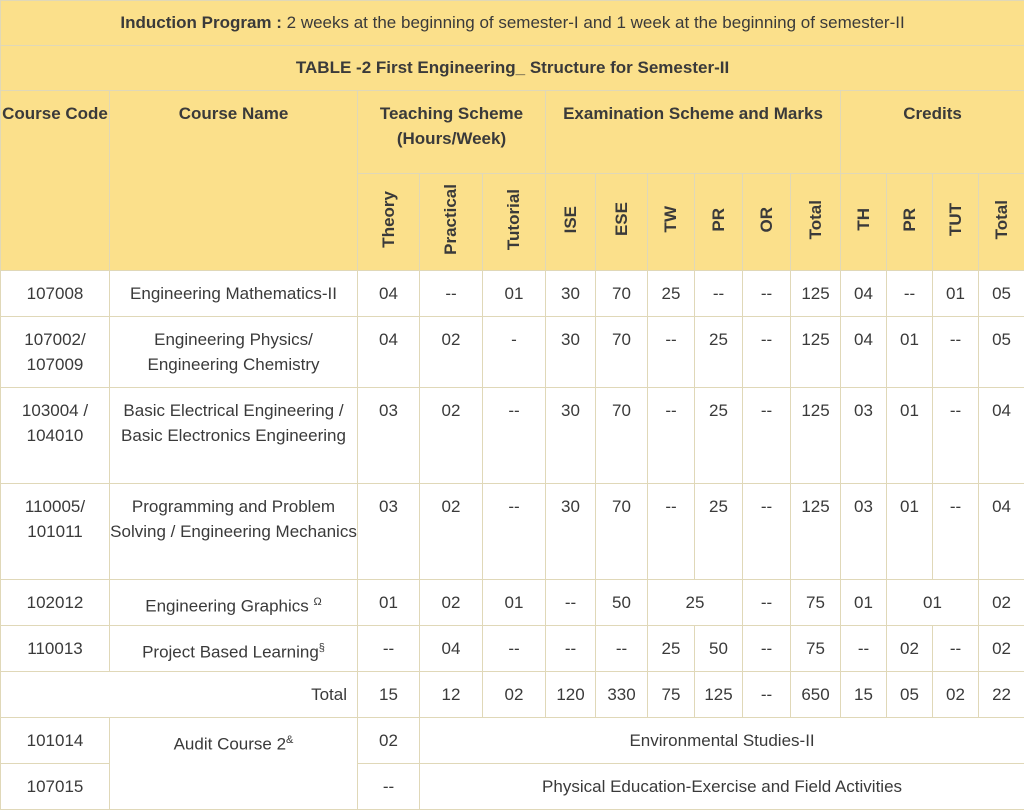 This screenshot has height=810, width=1024. I want to click on cell: 15, so click(389, 695).